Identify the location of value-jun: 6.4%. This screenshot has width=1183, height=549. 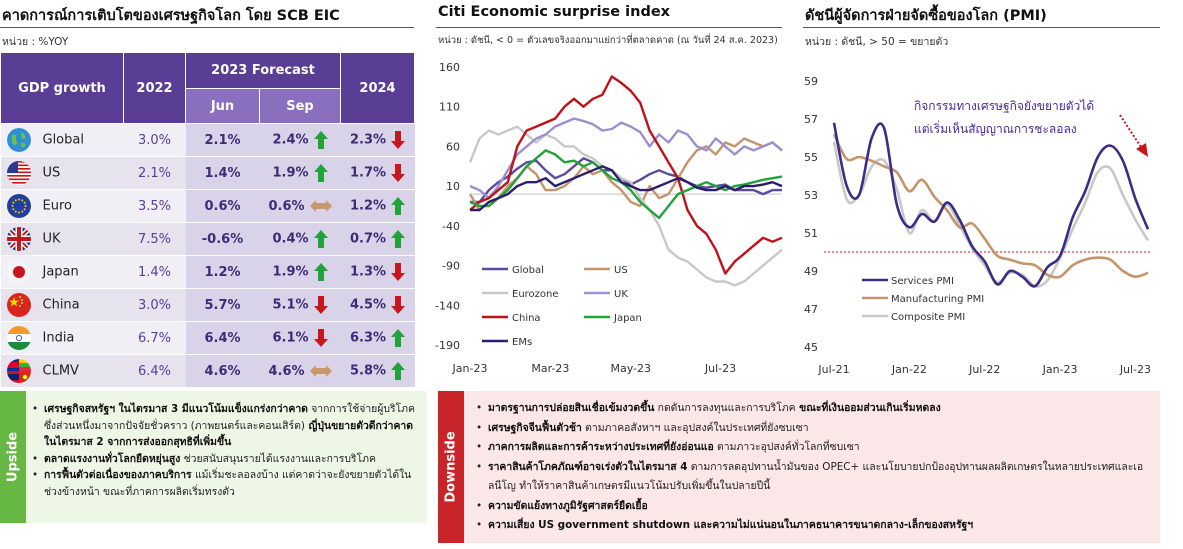
(222, 338).